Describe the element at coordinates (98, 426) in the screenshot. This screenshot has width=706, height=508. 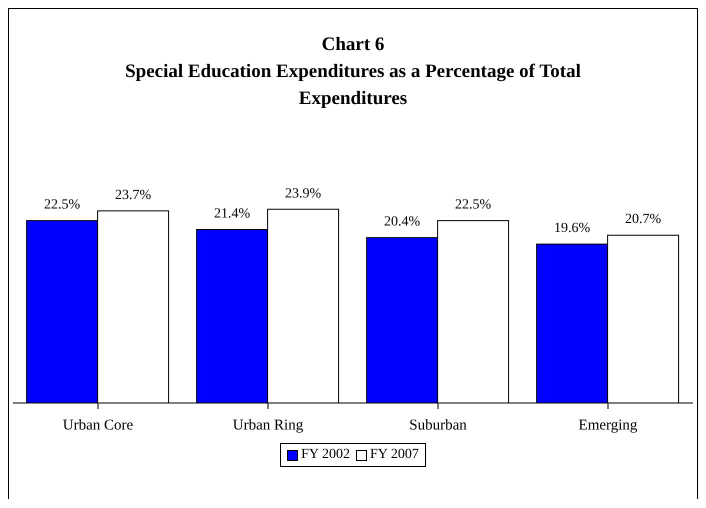
I see `x-tick-label: Urban Core` at that location.